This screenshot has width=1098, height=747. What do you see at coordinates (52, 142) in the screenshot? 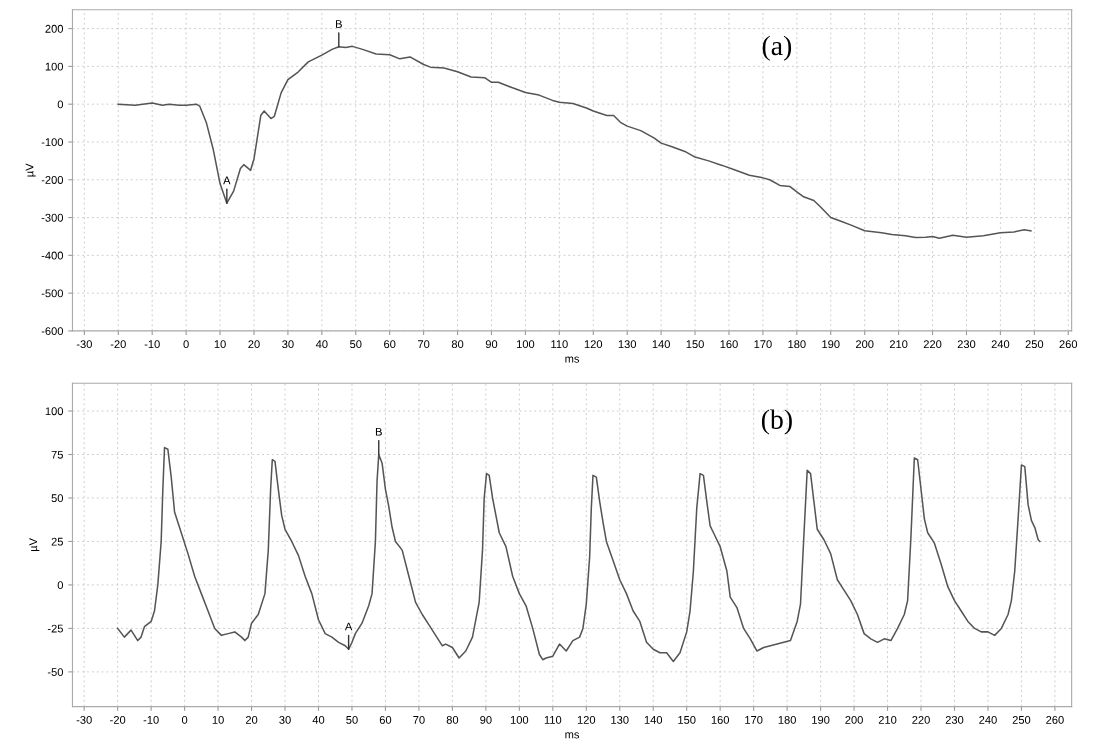
I see `y-tick-label: -100` at bounding box center [52, 142].